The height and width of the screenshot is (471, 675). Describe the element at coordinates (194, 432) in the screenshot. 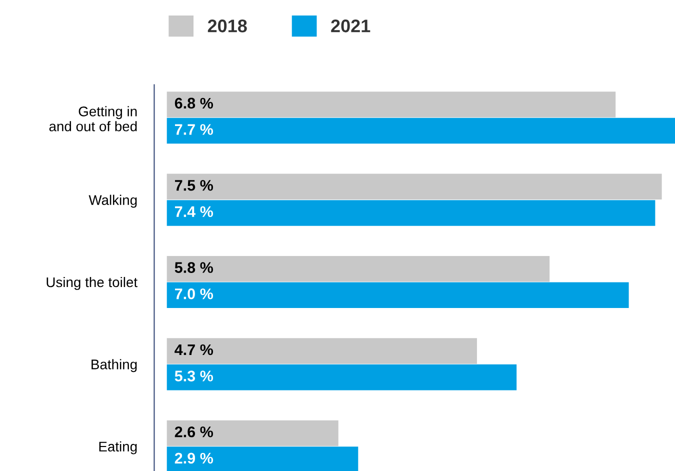

I see `data-label: 2.6 %` at that location.